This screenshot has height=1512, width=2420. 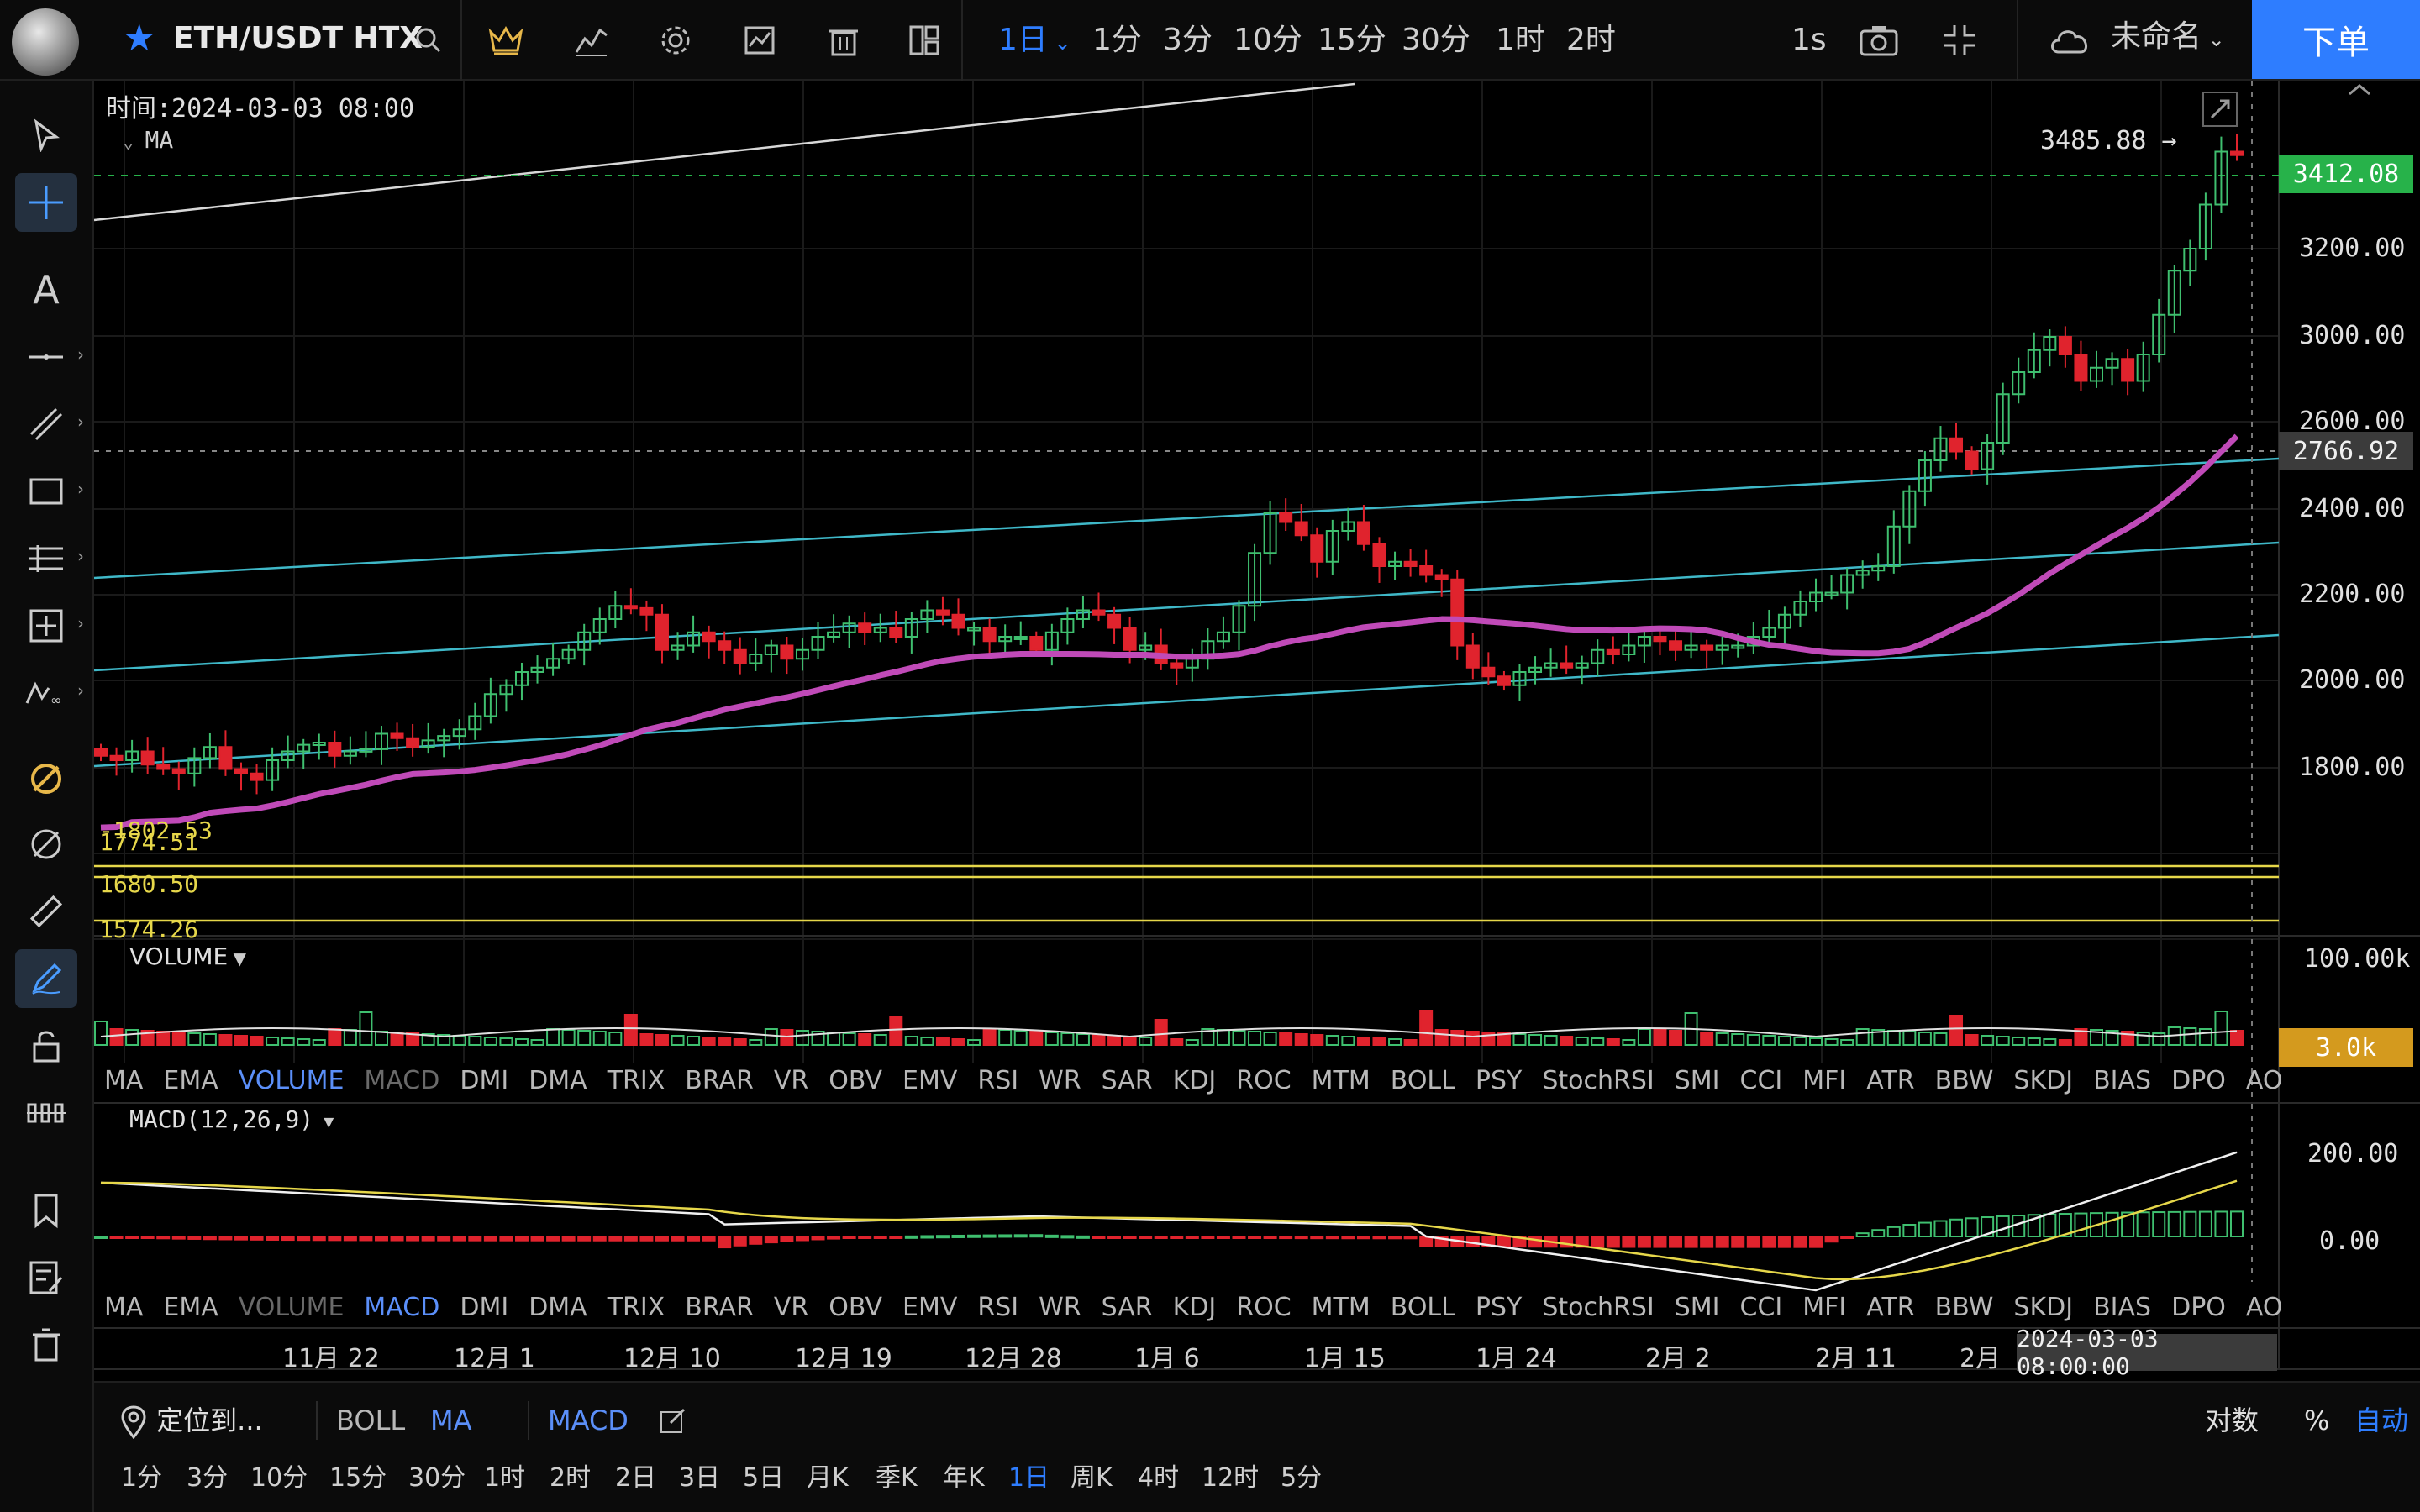 I want to click on camera-icon, so click(x=1879, y=40).